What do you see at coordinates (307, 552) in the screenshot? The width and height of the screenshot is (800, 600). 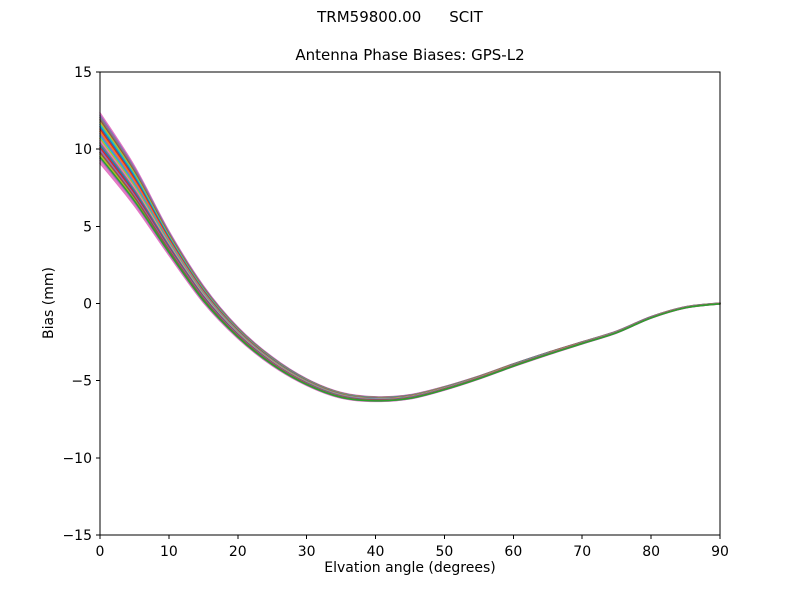 I see `x-tick-label: 30` at bounding box center [307, 552].